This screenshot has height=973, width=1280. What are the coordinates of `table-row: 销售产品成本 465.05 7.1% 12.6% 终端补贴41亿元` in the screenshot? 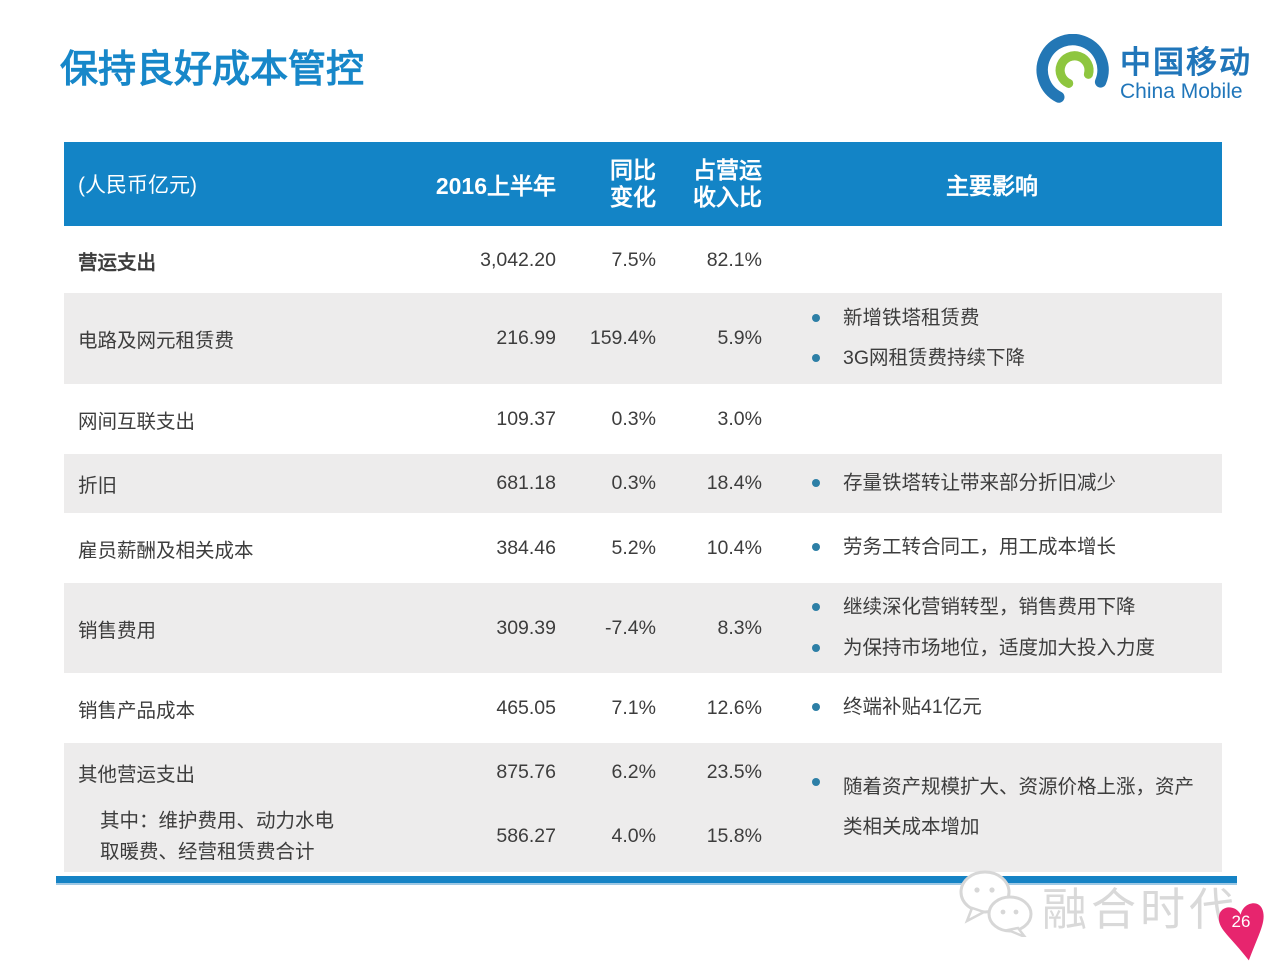 It's located at (643, 708).